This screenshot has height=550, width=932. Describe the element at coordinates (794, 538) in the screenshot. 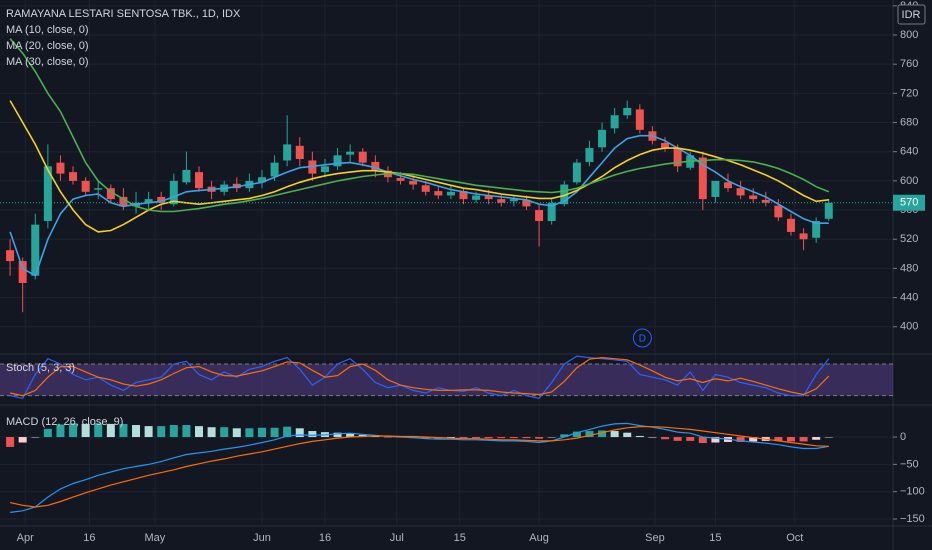

I see `x-tick-label: Oct` at that location.